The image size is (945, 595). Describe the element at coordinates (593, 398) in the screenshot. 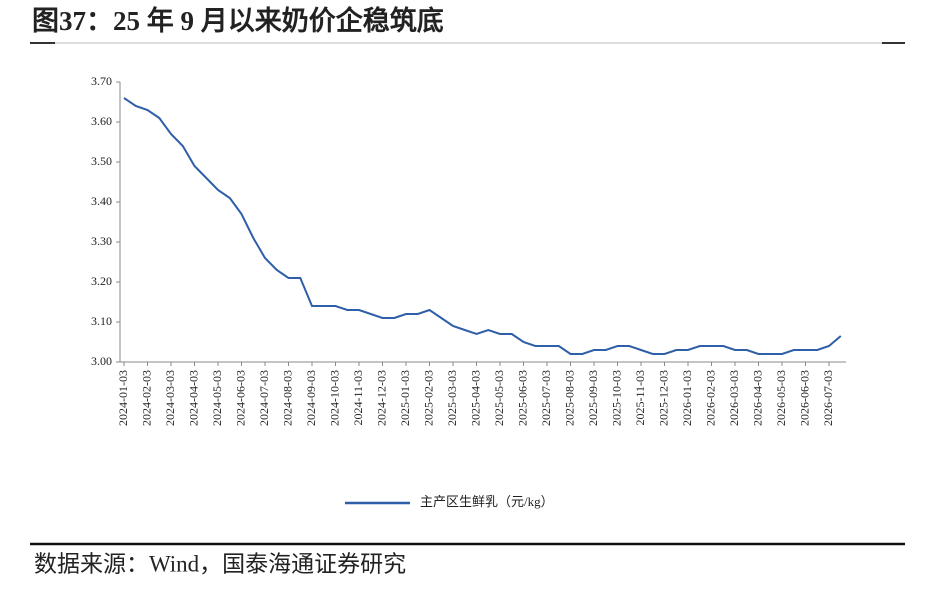

I see `x-tick-label: 2025-09-03` at that location.